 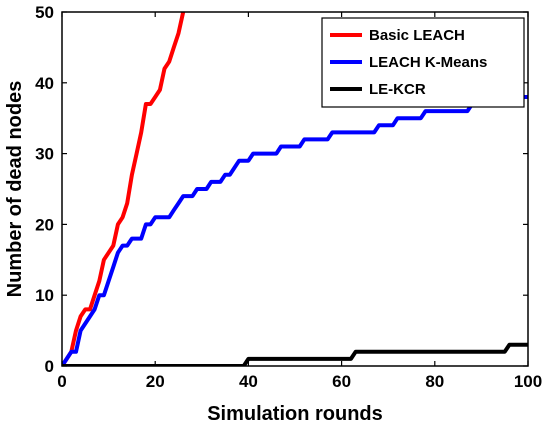 What do you see at coordinates (417, 35) in the screenshot?
I see `legend-label: Basic LEACH` at bounding box center [417, 35].